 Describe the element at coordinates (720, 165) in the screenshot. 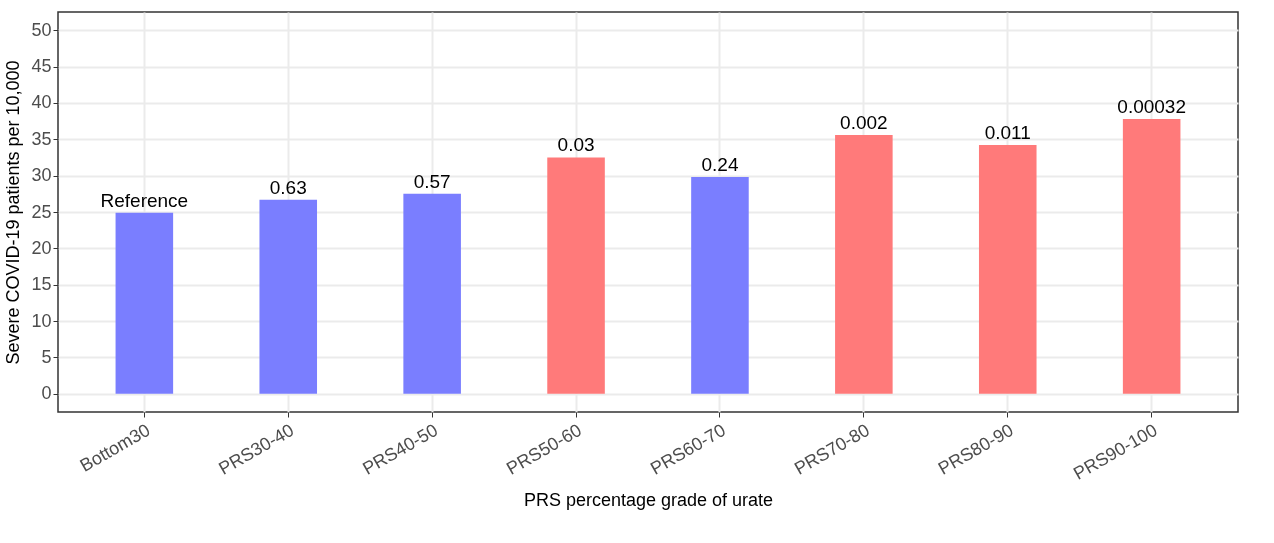

I see `annotation: 0.24` at that location.